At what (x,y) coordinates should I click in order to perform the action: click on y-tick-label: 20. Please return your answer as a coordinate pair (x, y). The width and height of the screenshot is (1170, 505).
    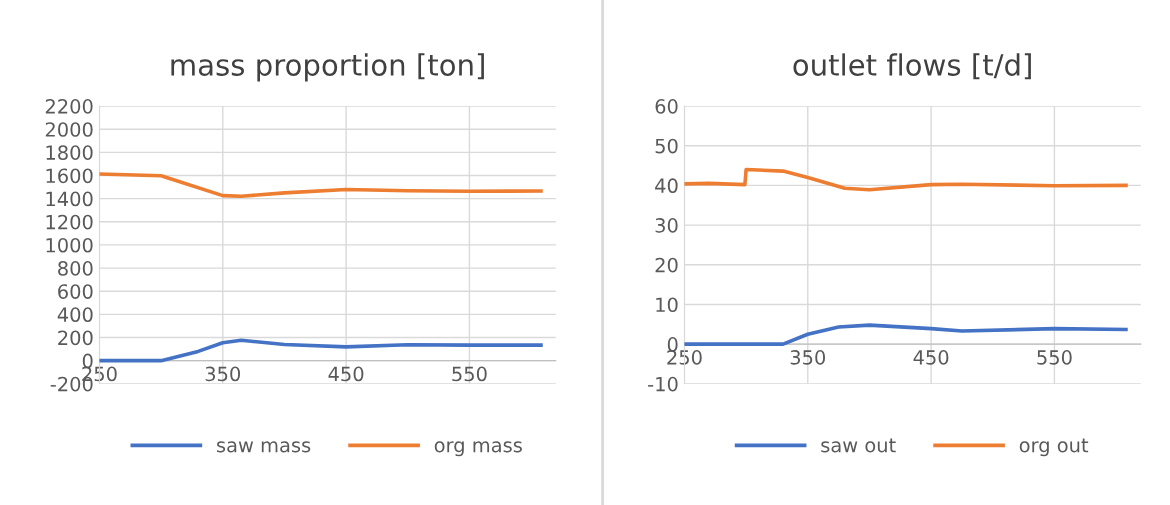
    Looking at the image, I should click on (666, 265).